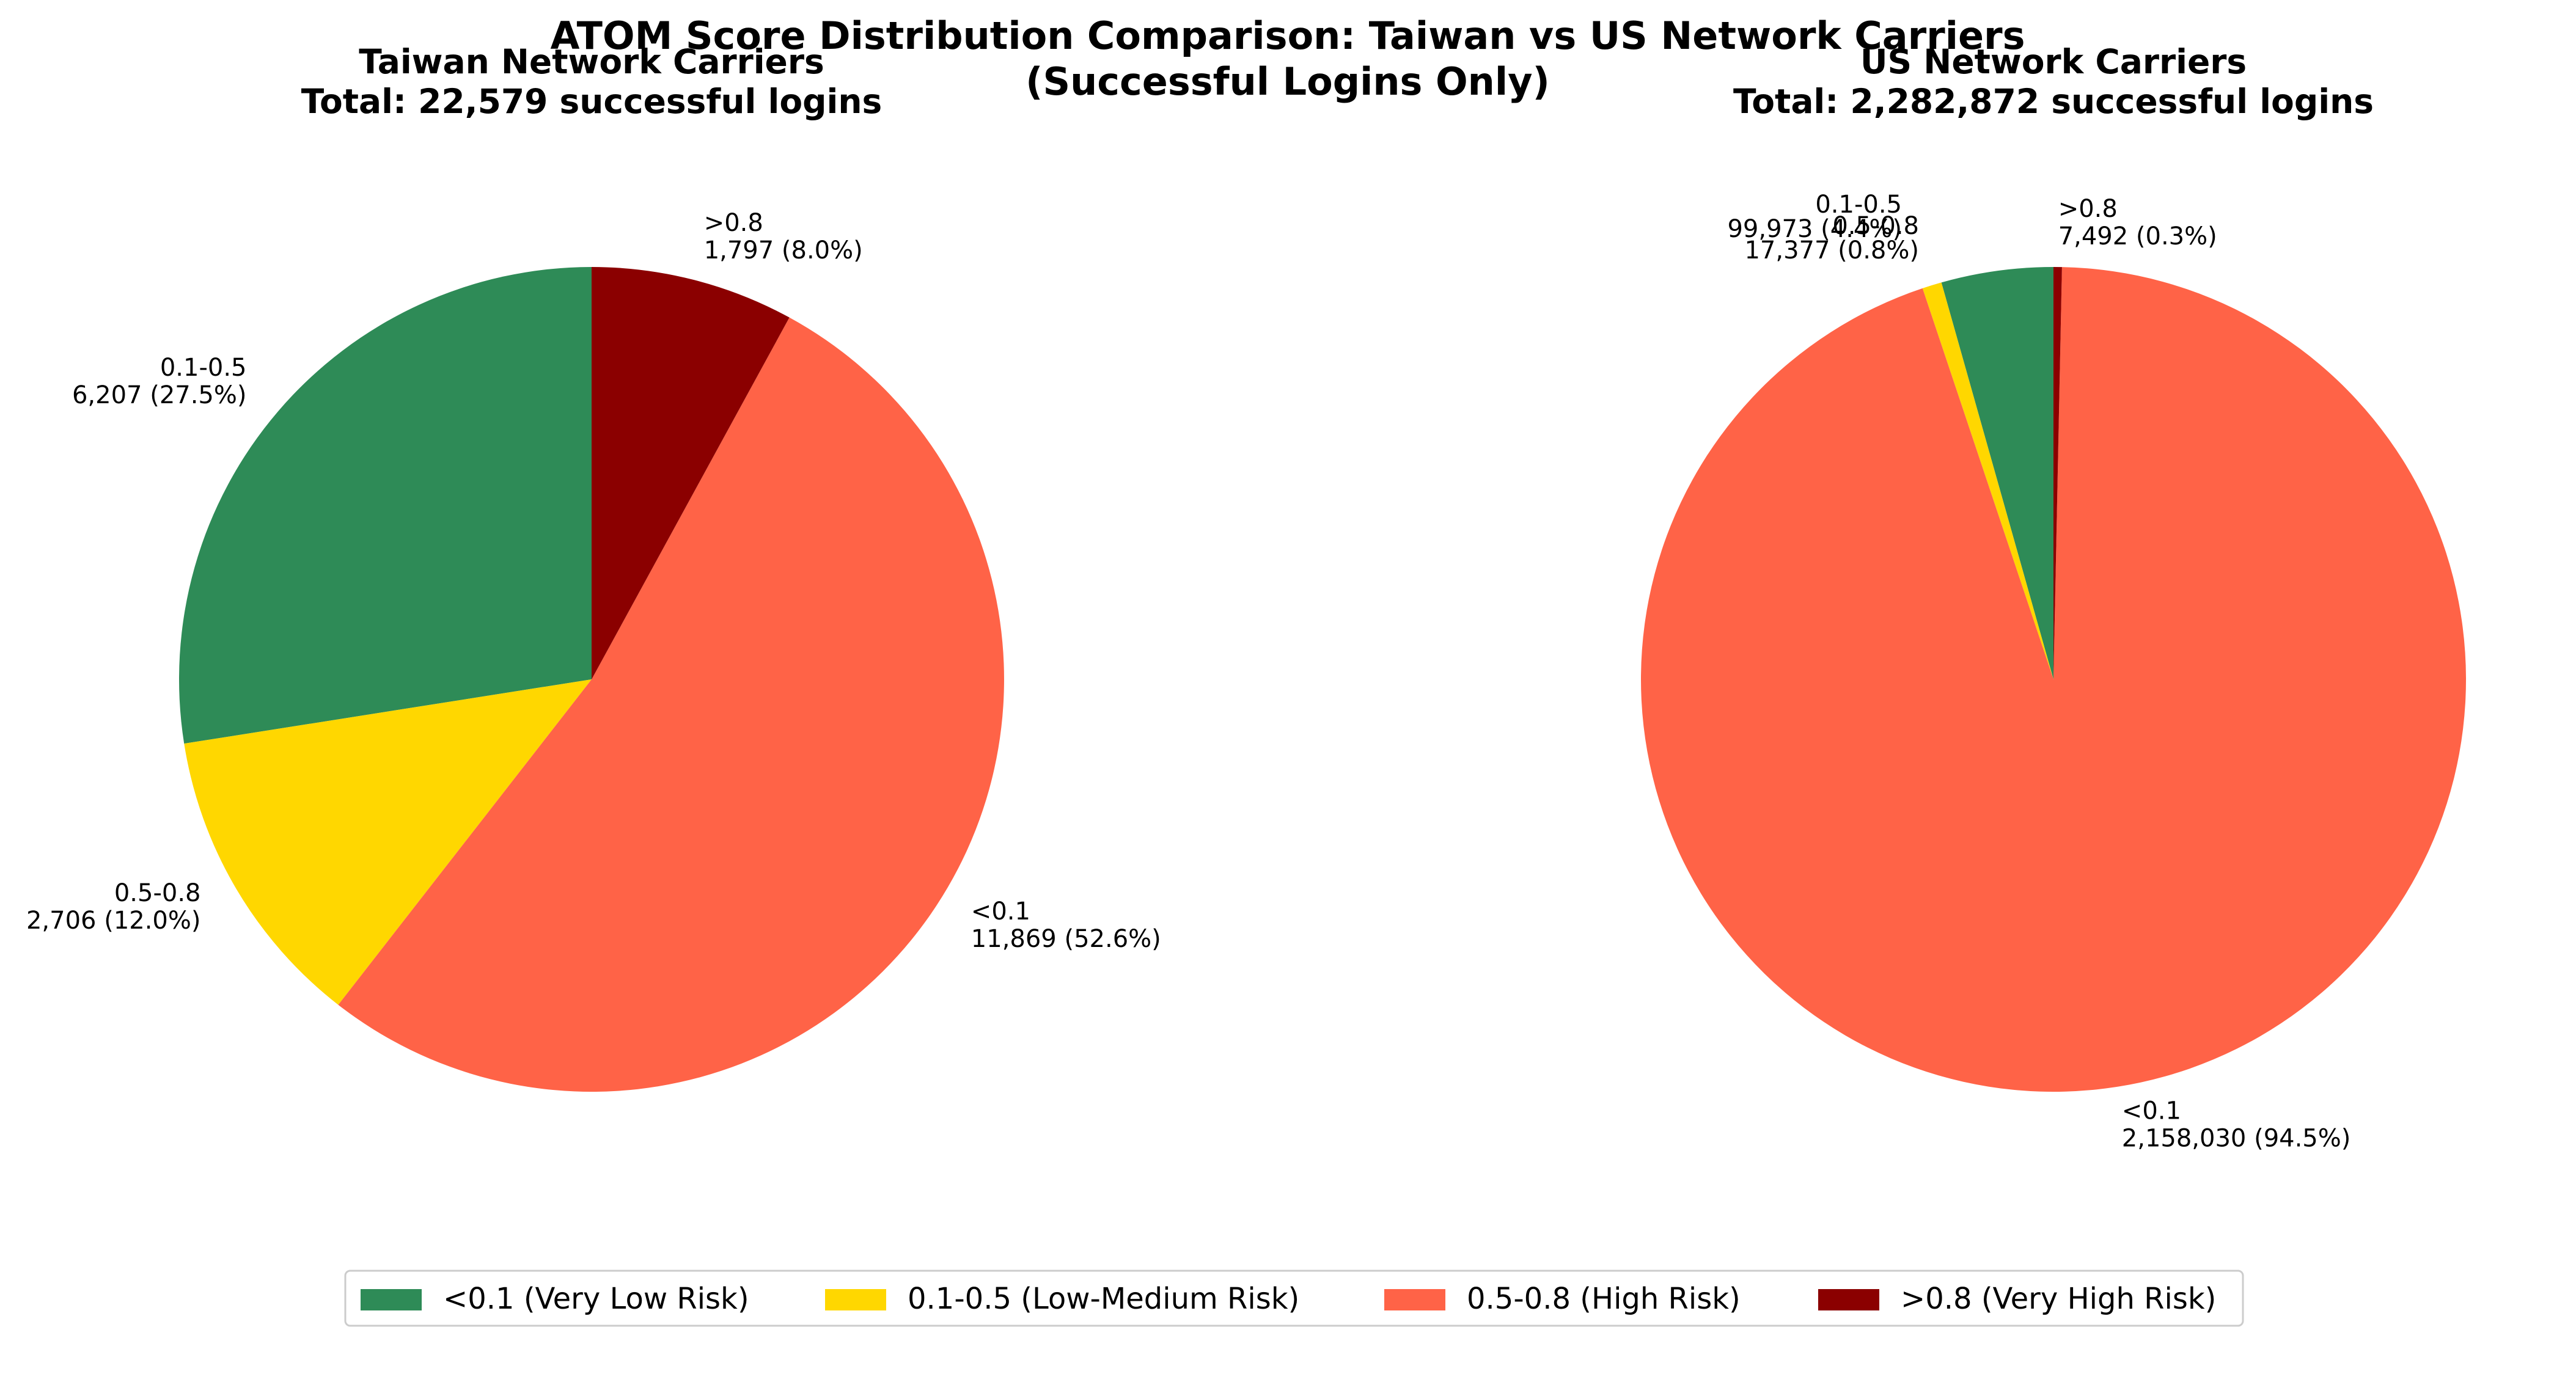 The height and width of the screenshot is (1385, 2576). I want to click on slice-label: 0.5-0.8 2,706 (12.0%), so click(113, 907).